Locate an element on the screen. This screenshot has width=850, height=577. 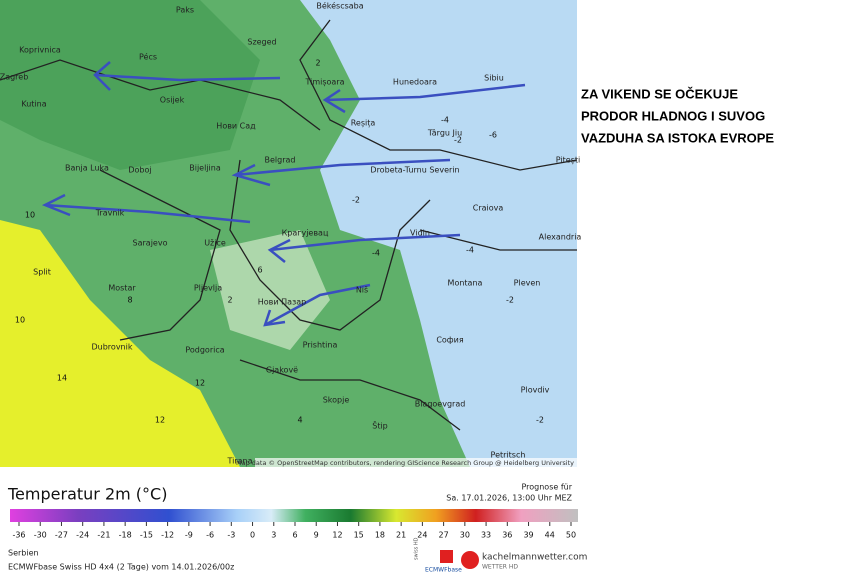
city-label: Niš is located at coordinates (362, 290).